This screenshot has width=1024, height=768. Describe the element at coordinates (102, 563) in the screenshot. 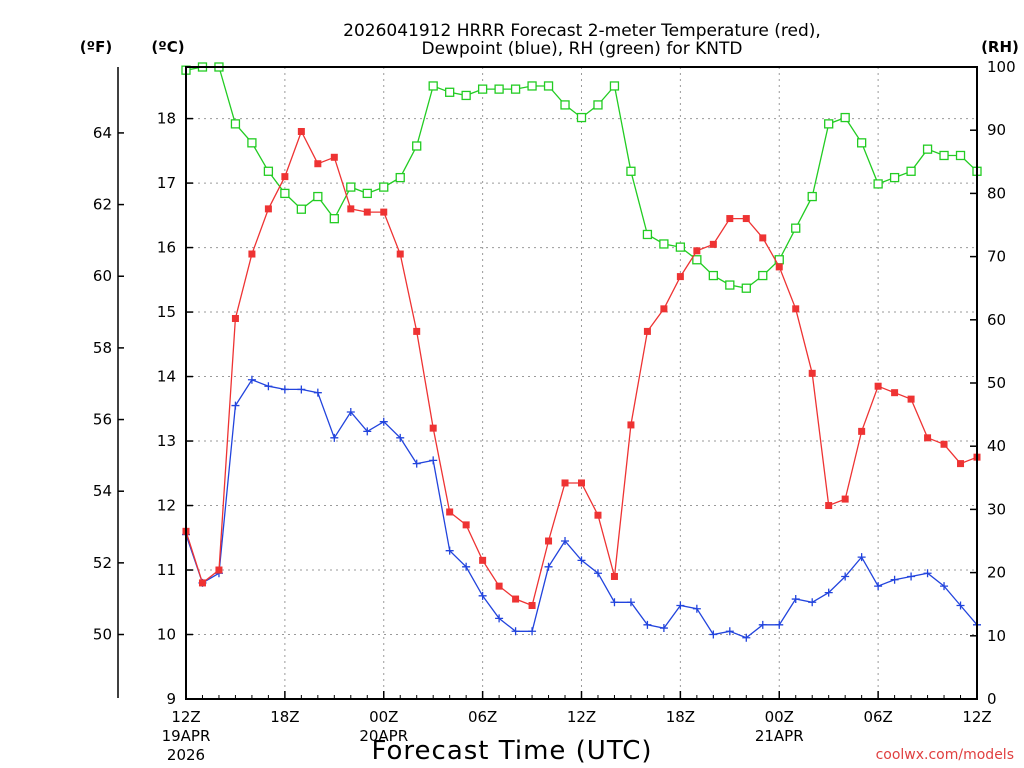

I see `f-tick-label: 52` at that location.